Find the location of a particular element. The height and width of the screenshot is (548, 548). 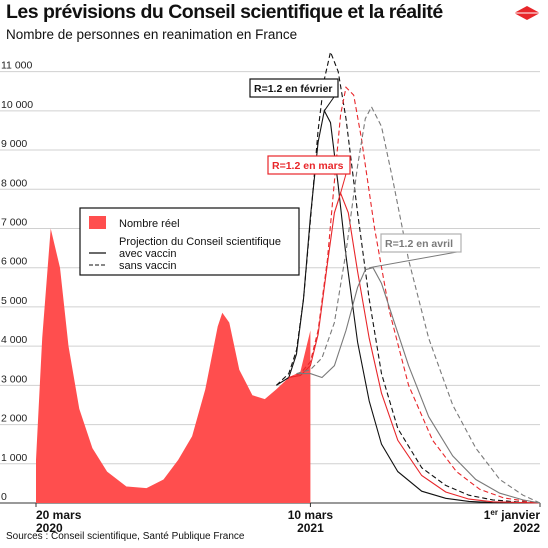

x-tick-label: 10 mars is located at coordinates (311, 515).